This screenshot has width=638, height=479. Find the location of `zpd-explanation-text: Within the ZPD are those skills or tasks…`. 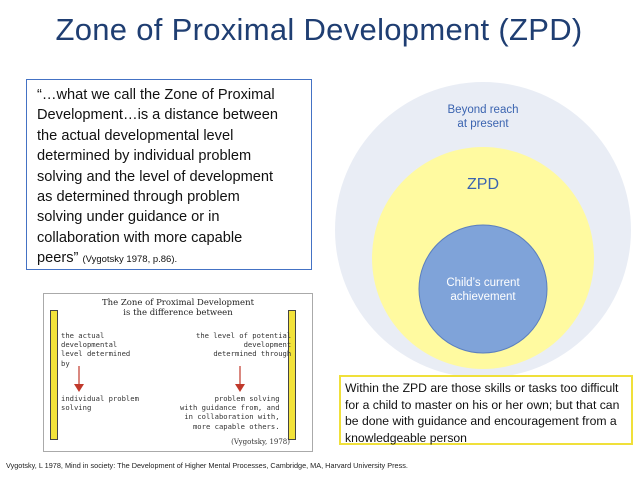

zpd-explanation-text: Within the ZPD are those skills or tasks… is located at coordinates (482, 413).